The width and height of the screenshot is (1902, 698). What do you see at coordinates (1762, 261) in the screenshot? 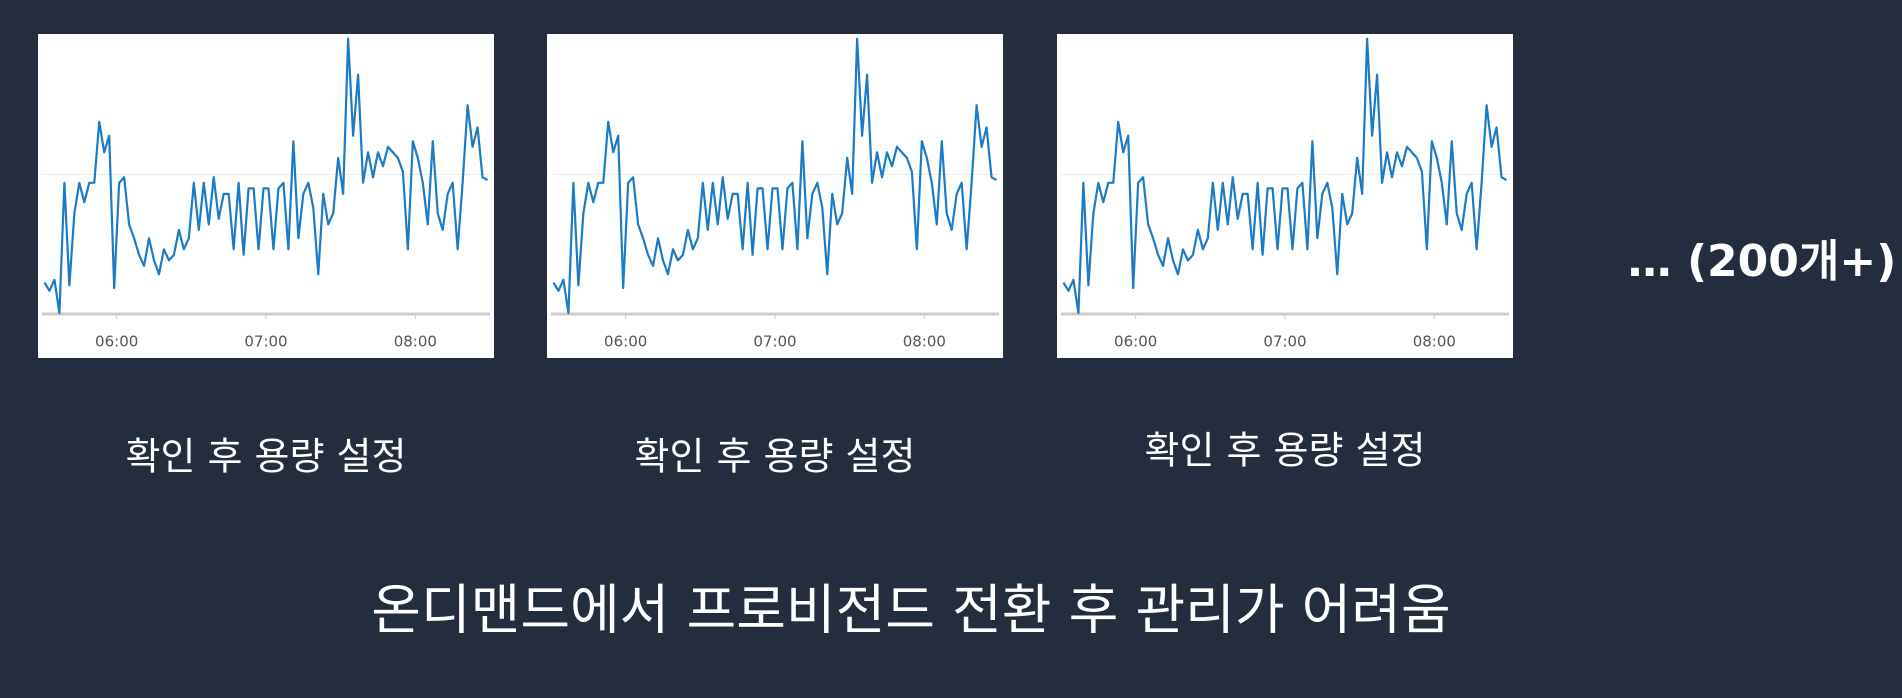
I see `more-note: … (200개+)` at bounding box center [1762, 261].